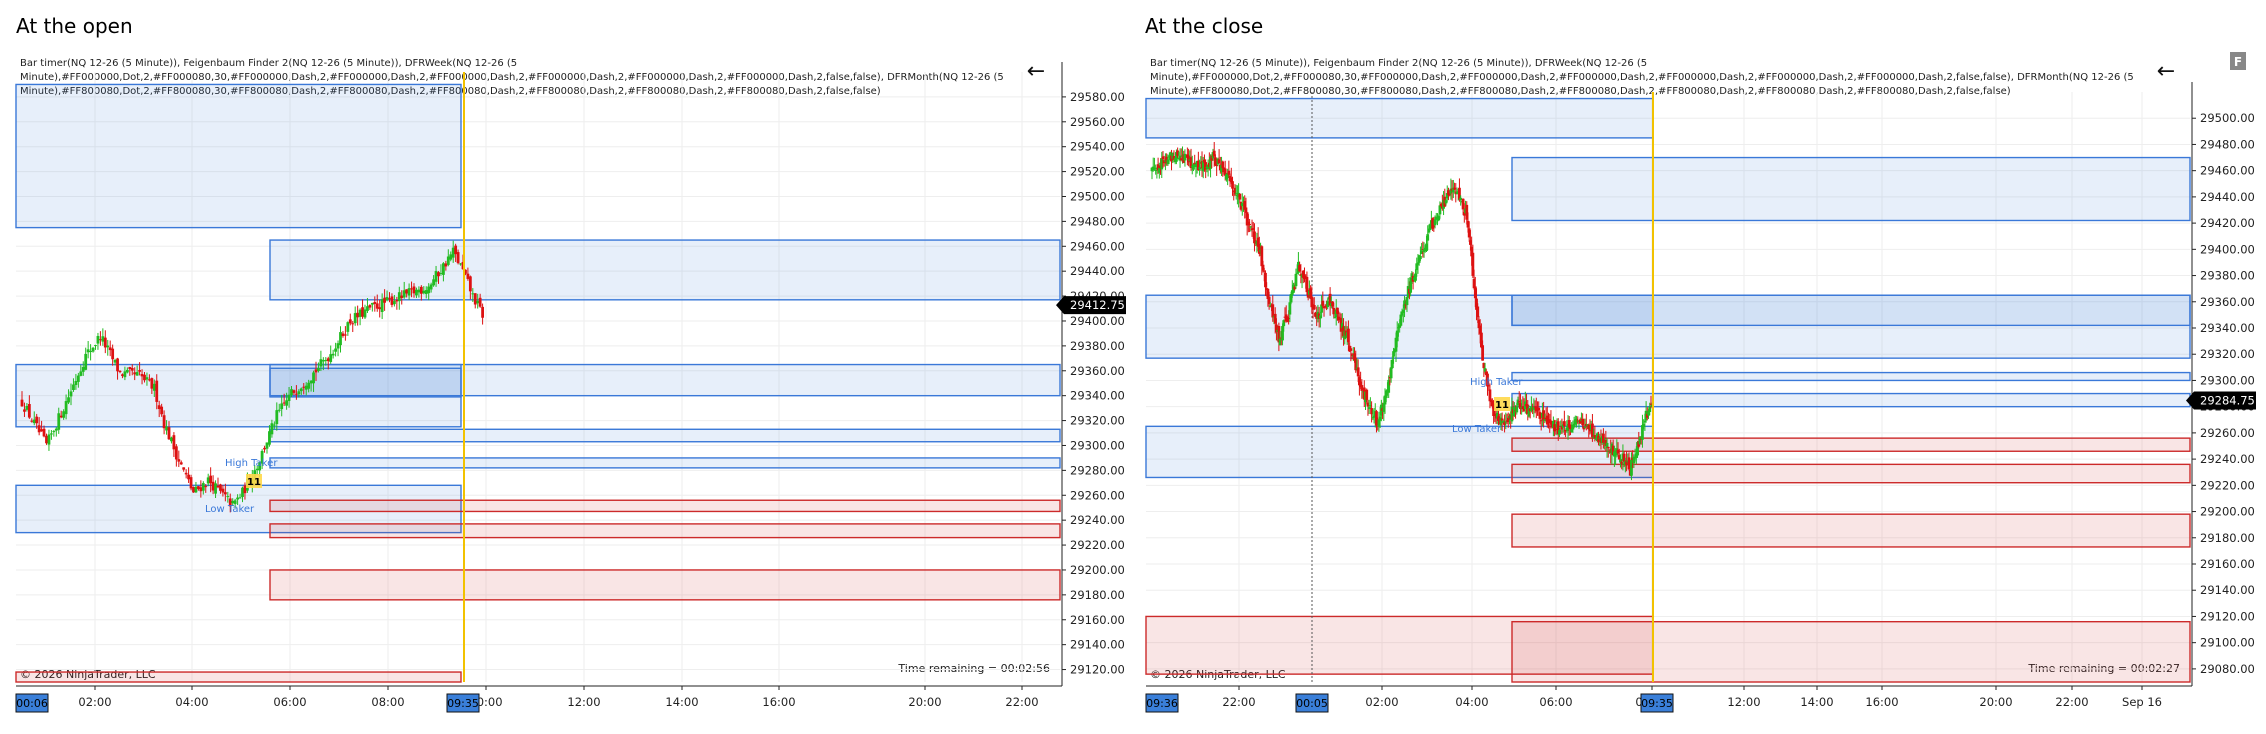 This screenshot has height=734, width=2266. What do you see at coordinates (2227, 400) in the screenshot?
I see `last-price-label: 29284.75` at bounding box center [2227, 400].